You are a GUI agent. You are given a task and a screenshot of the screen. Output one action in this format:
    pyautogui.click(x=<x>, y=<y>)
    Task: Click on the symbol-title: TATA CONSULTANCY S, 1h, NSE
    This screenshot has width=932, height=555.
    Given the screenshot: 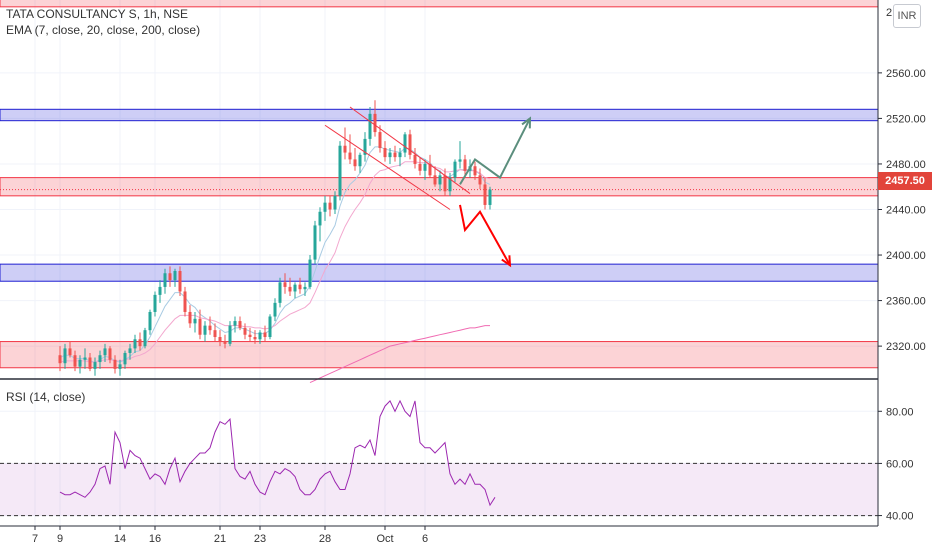 What is the action you would take?
    pyautogui.click(x=97, y=14)
    